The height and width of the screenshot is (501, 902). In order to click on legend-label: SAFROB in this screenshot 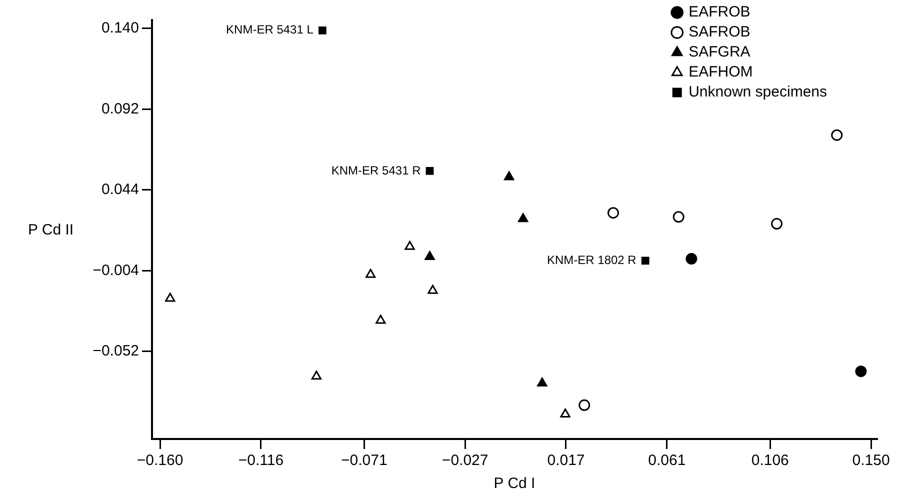, I will do `click(719, 32)`.